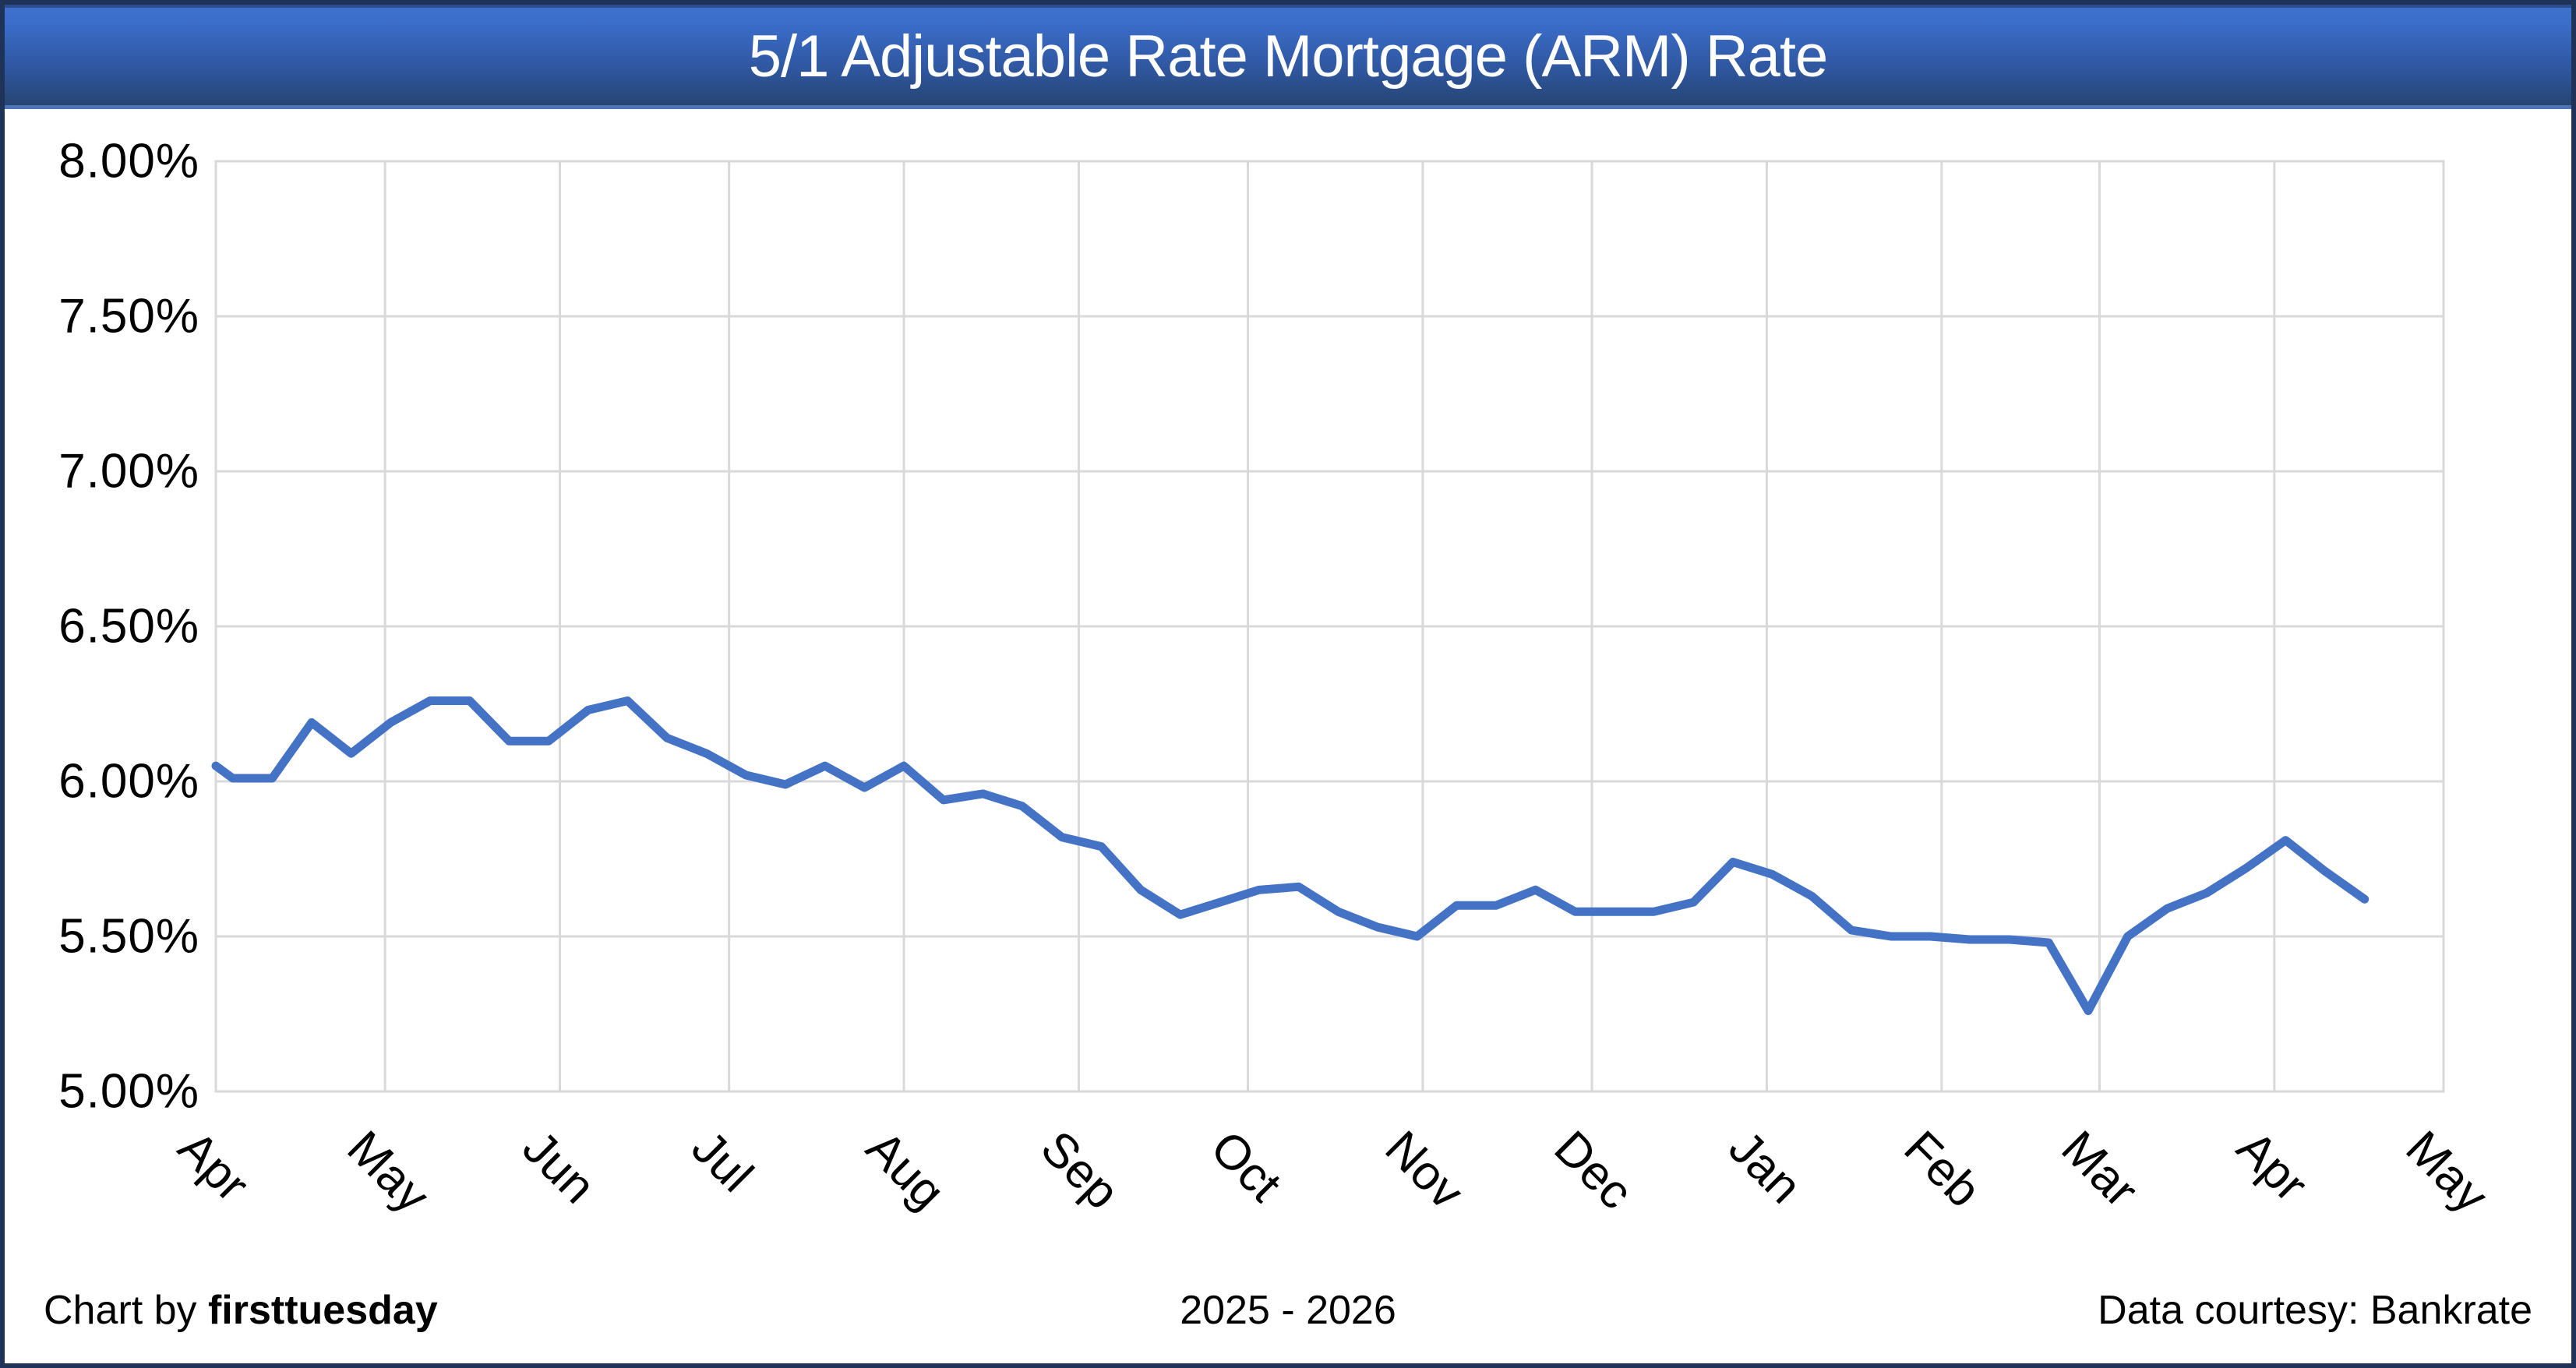 The height and width of the screenshot is (1368, 2576). What do you see at coordinates (128, 626) in the screenshot?
I see `y-axis-tick-label: 6.50%` at bounding box center [128, 626].